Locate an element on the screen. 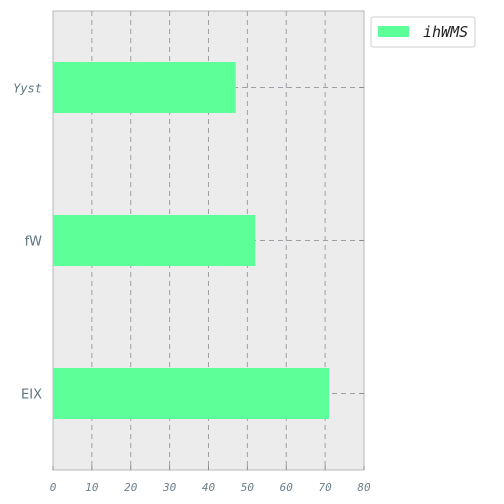  legend: ihWMS is located at coordinates (423, 32).